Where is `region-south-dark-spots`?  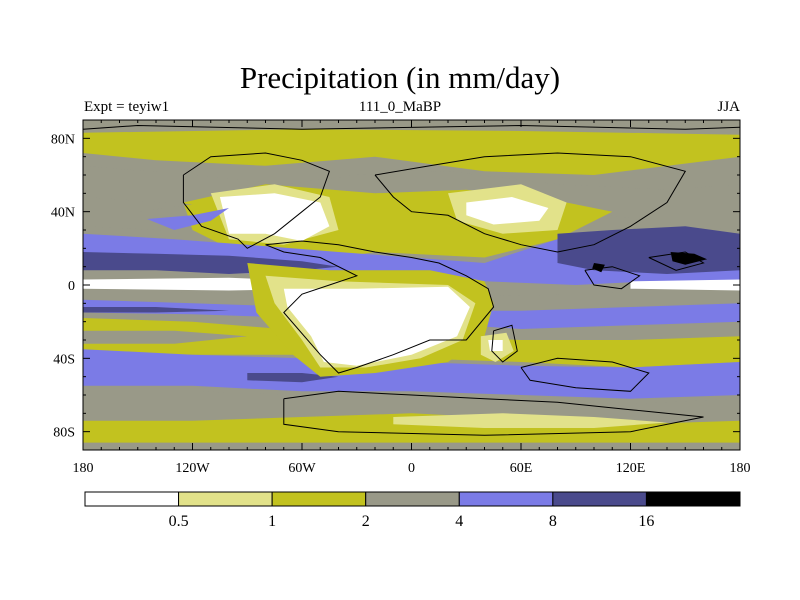
region-south-dark-spots is located at coordinates (293, 378).